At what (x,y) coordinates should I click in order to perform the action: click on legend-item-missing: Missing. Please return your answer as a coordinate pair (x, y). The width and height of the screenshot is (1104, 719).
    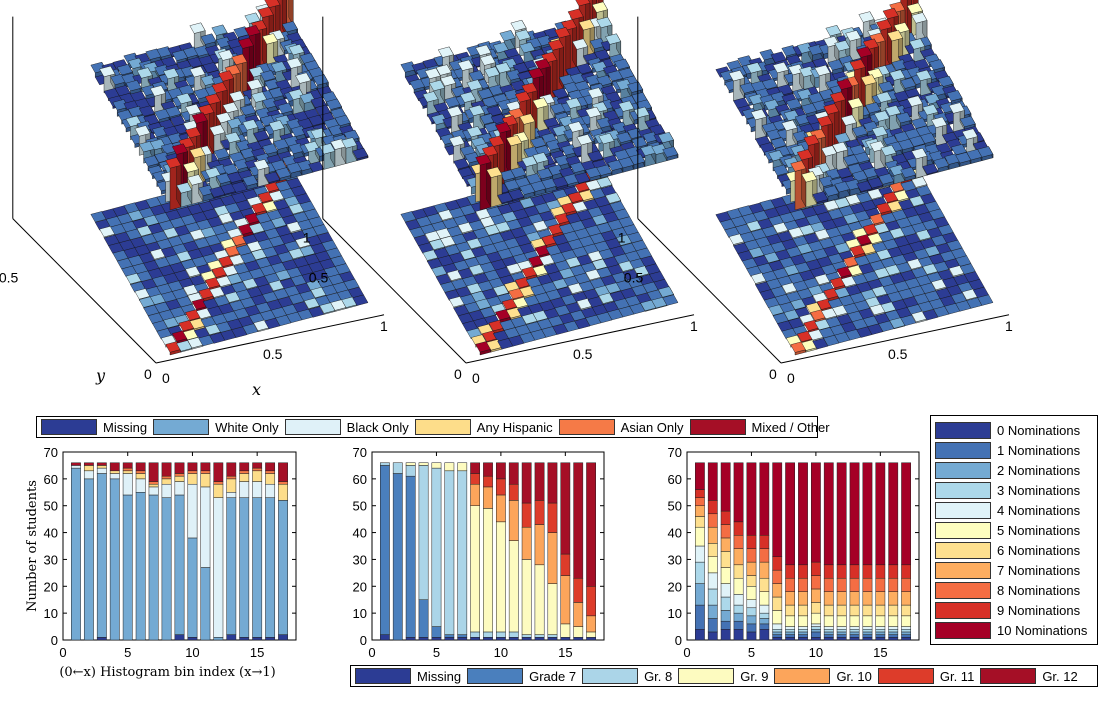
    Looking at the image, I should click on (408, 676).